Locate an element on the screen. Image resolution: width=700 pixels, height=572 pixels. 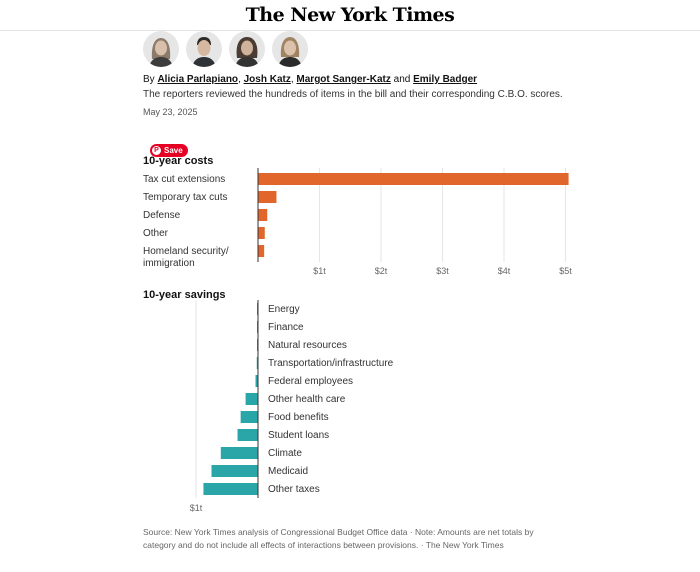
category-label-line: Defense is located at coordinates (162, 215).